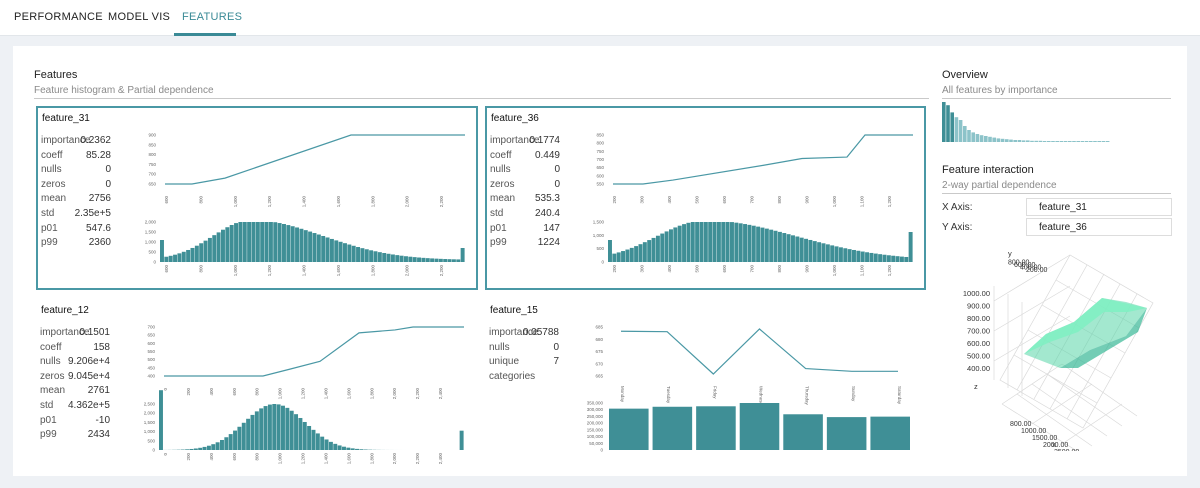 This screenshot has width=1200, height=488. Describe the element at coordinates (212, 17) in the screenshot. I see `tab-features: FEATURES` at that location.